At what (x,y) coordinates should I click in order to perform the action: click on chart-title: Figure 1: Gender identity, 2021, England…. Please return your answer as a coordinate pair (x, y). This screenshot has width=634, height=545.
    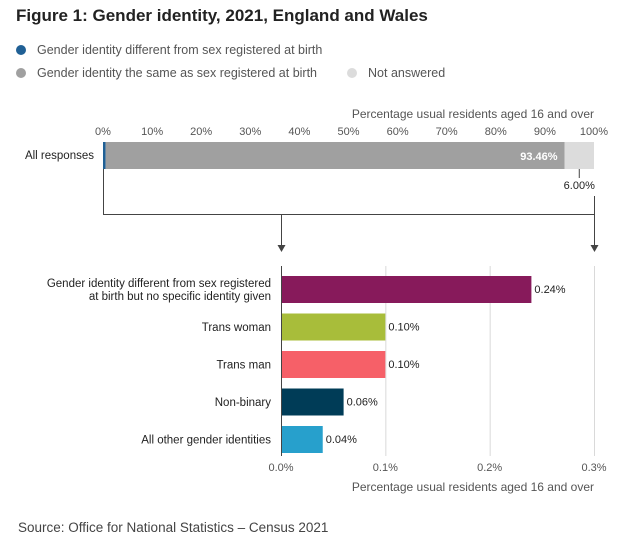
    Looking at the image, I should click on (222, 15).